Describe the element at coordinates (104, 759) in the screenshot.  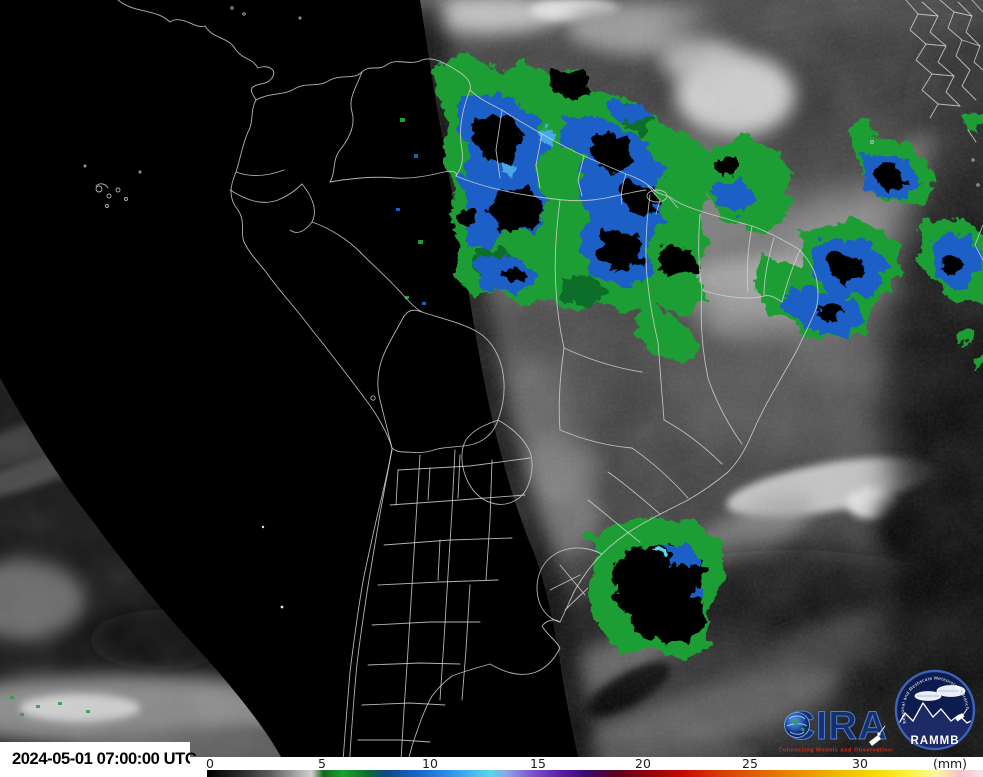
I see `timestamp-label: 2024-05-01 07:00:00 UTC` at that location.